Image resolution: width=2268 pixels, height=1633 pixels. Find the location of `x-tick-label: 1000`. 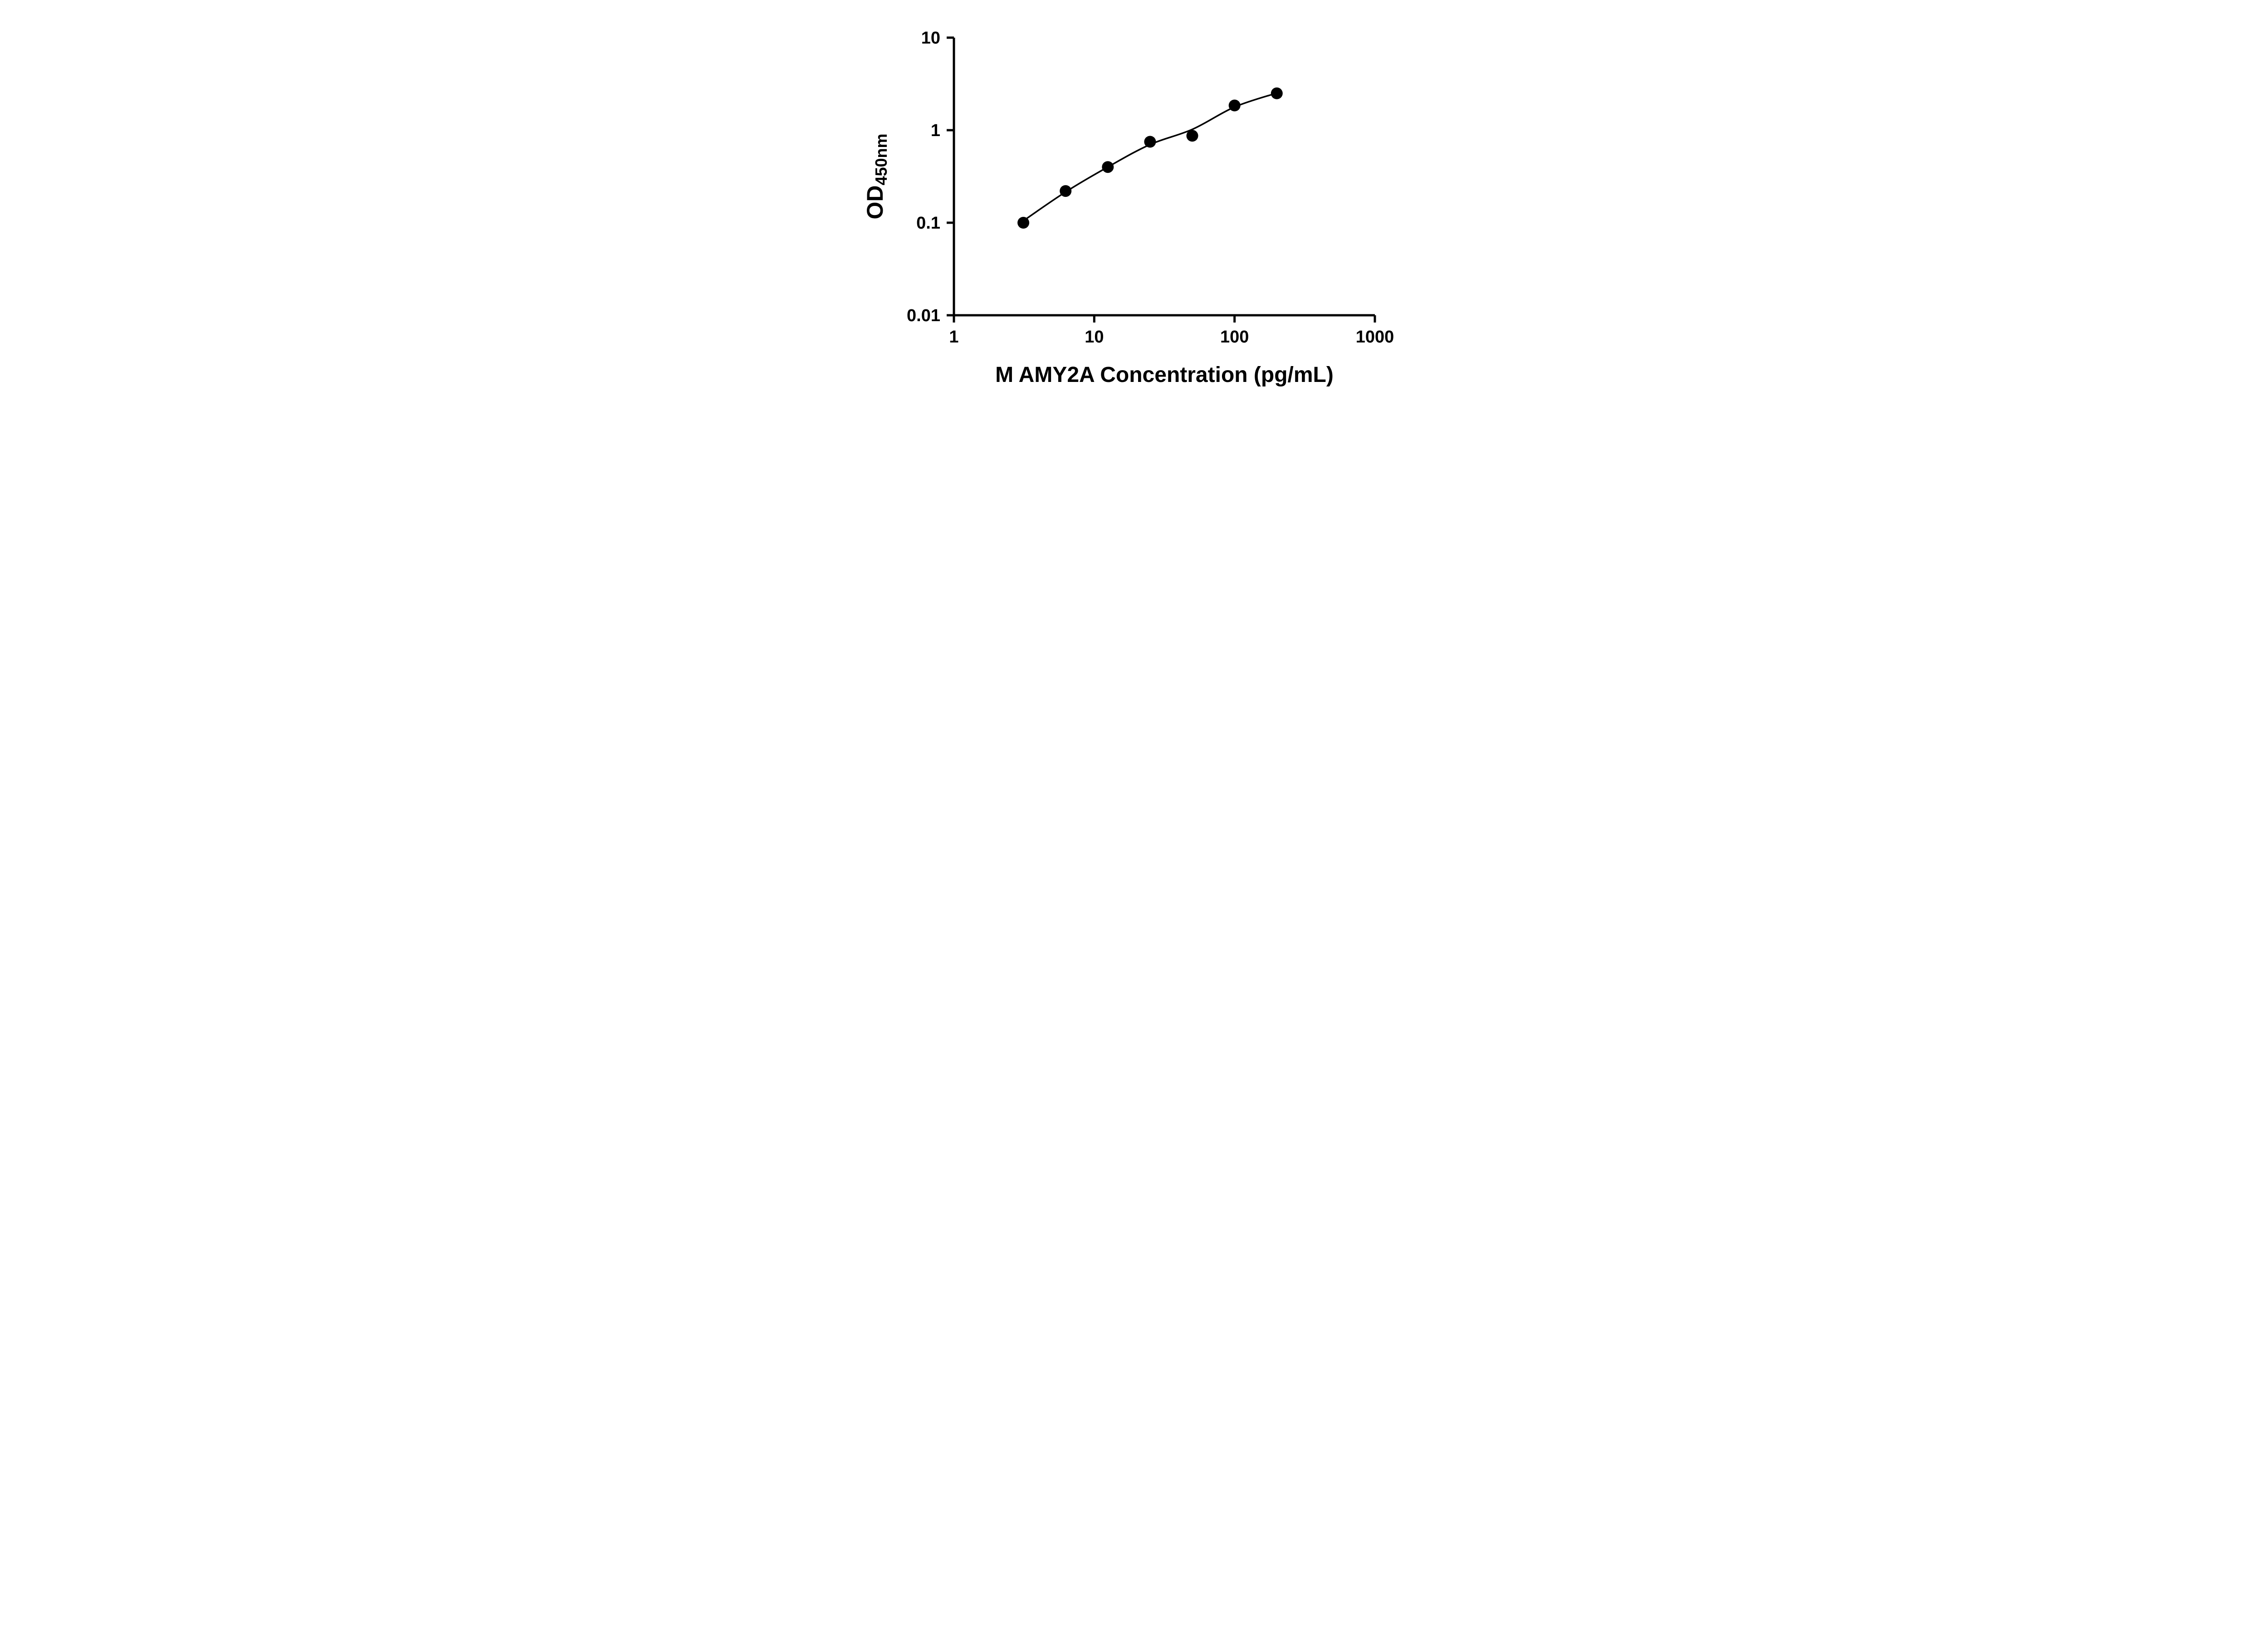

x-tick-label: 1000 is located at coordinates (1374, 337).